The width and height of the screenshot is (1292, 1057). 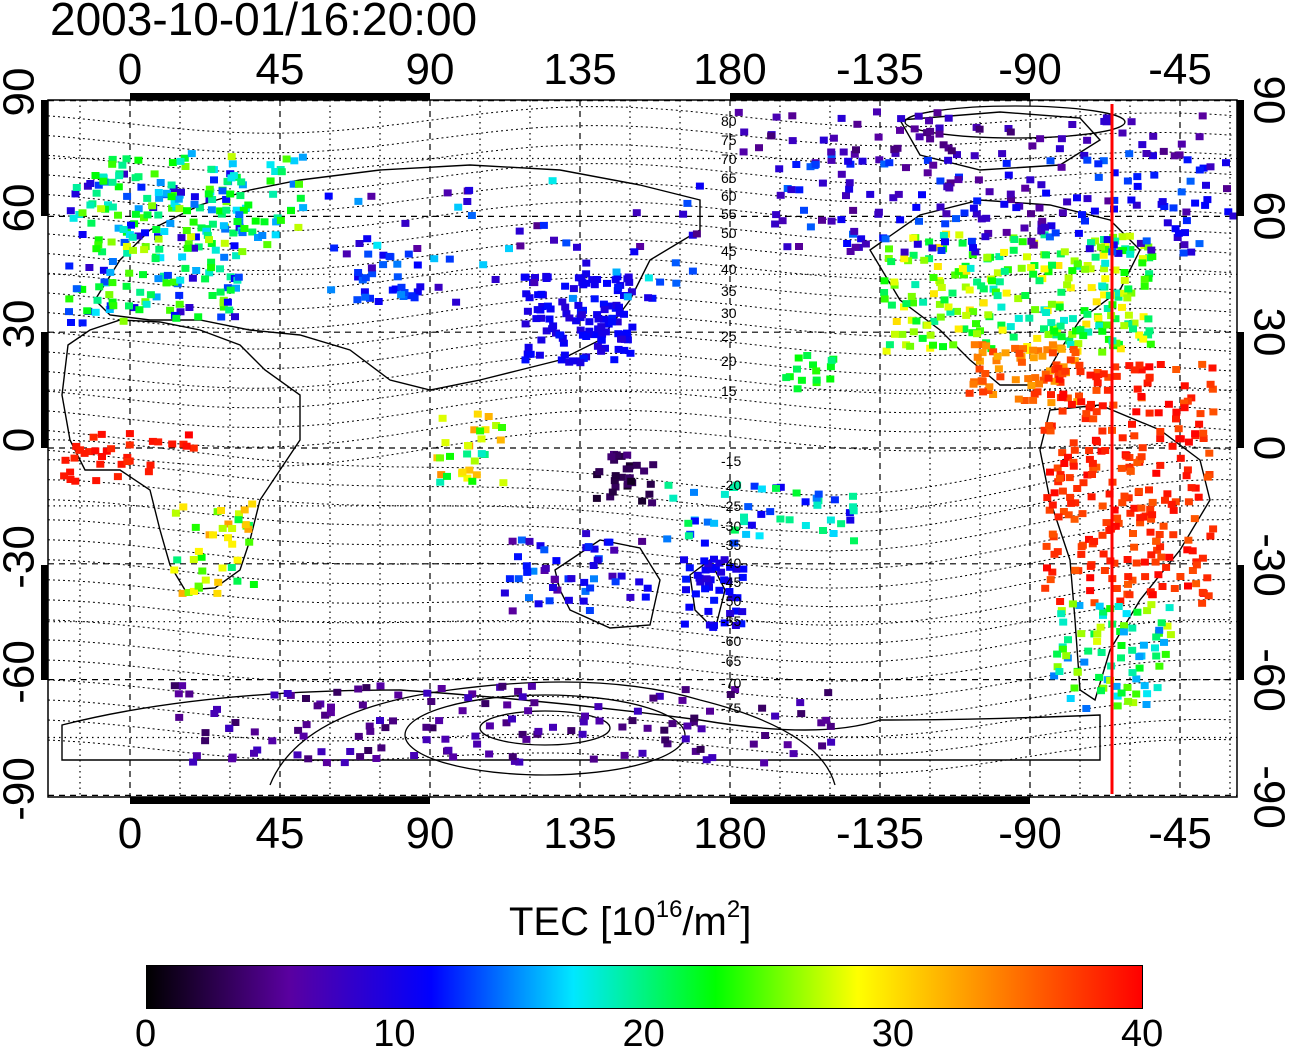 I want to click on contour-label: 80, so click(x=729, y=121).